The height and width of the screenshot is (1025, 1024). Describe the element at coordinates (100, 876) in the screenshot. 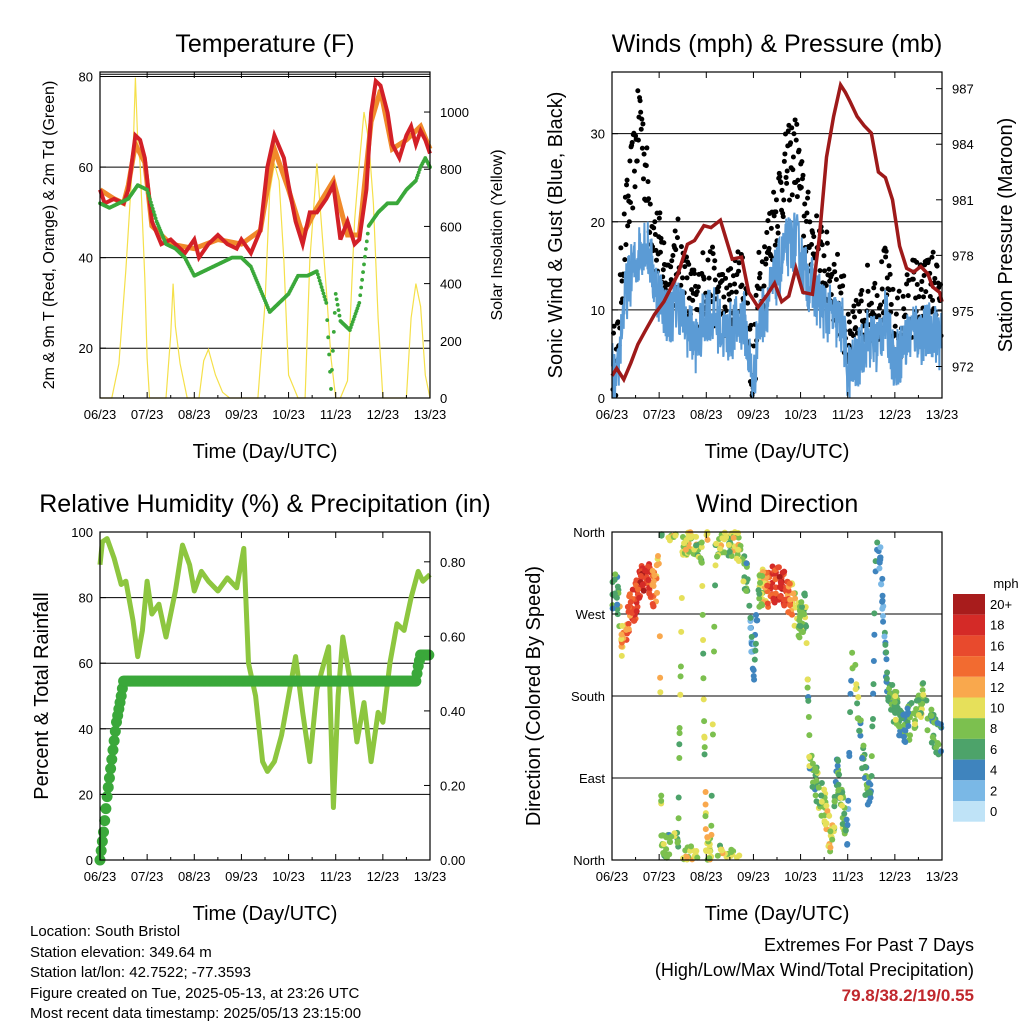

I see `x-tick-label: 06/23` at that location.